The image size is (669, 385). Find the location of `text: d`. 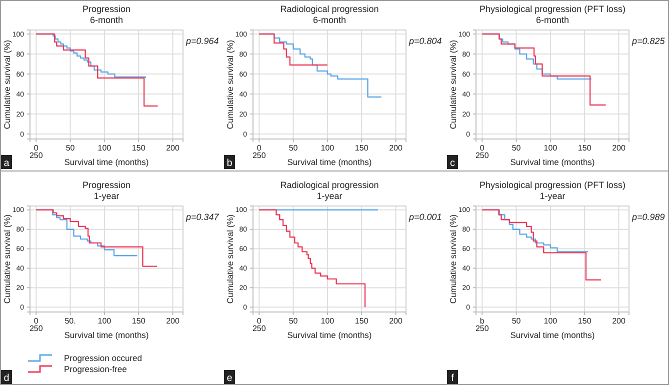

text: d is located at coordinates (7, 378).